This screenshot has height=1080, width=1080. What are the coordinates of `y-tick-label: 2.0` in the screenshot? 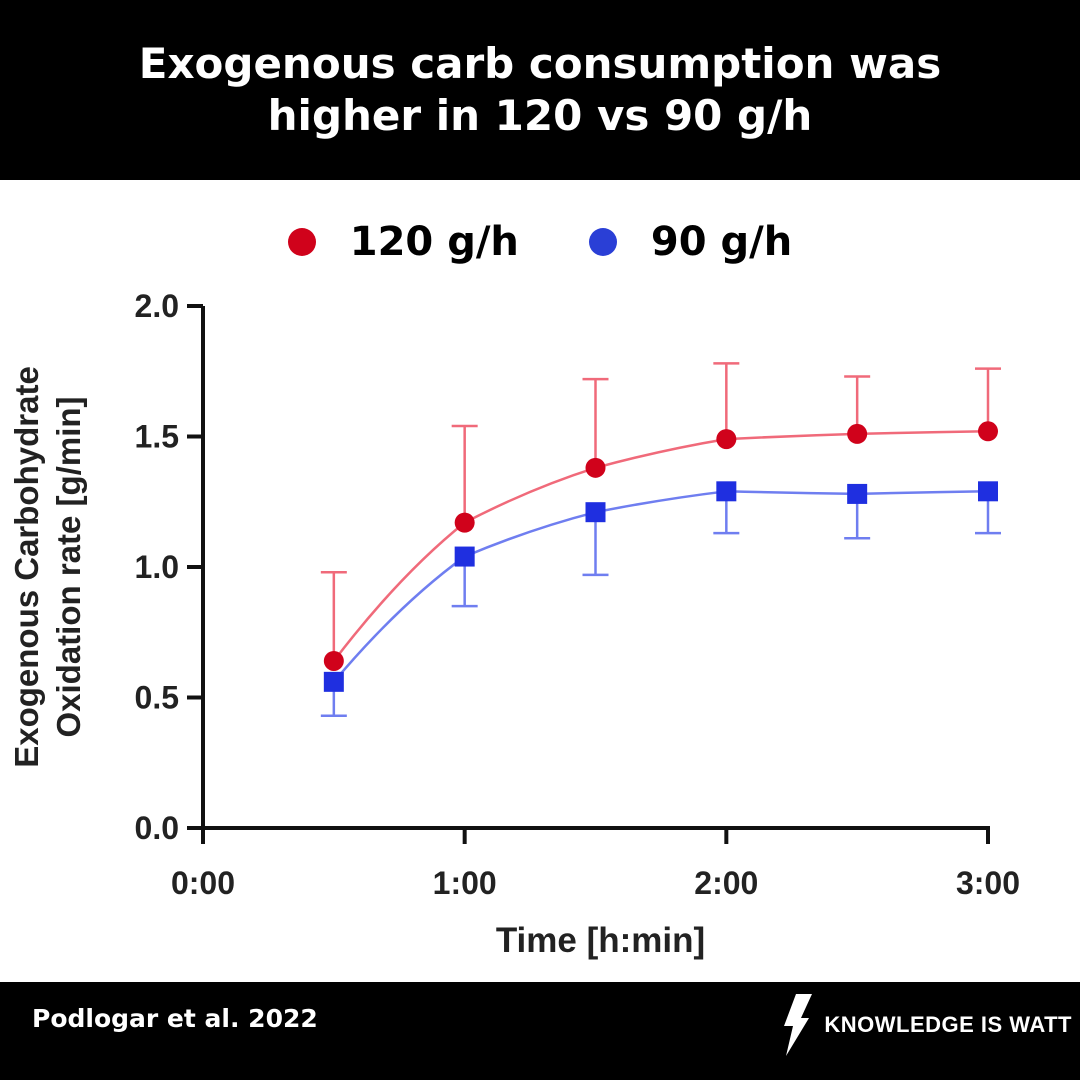 It's located at (157, 306).